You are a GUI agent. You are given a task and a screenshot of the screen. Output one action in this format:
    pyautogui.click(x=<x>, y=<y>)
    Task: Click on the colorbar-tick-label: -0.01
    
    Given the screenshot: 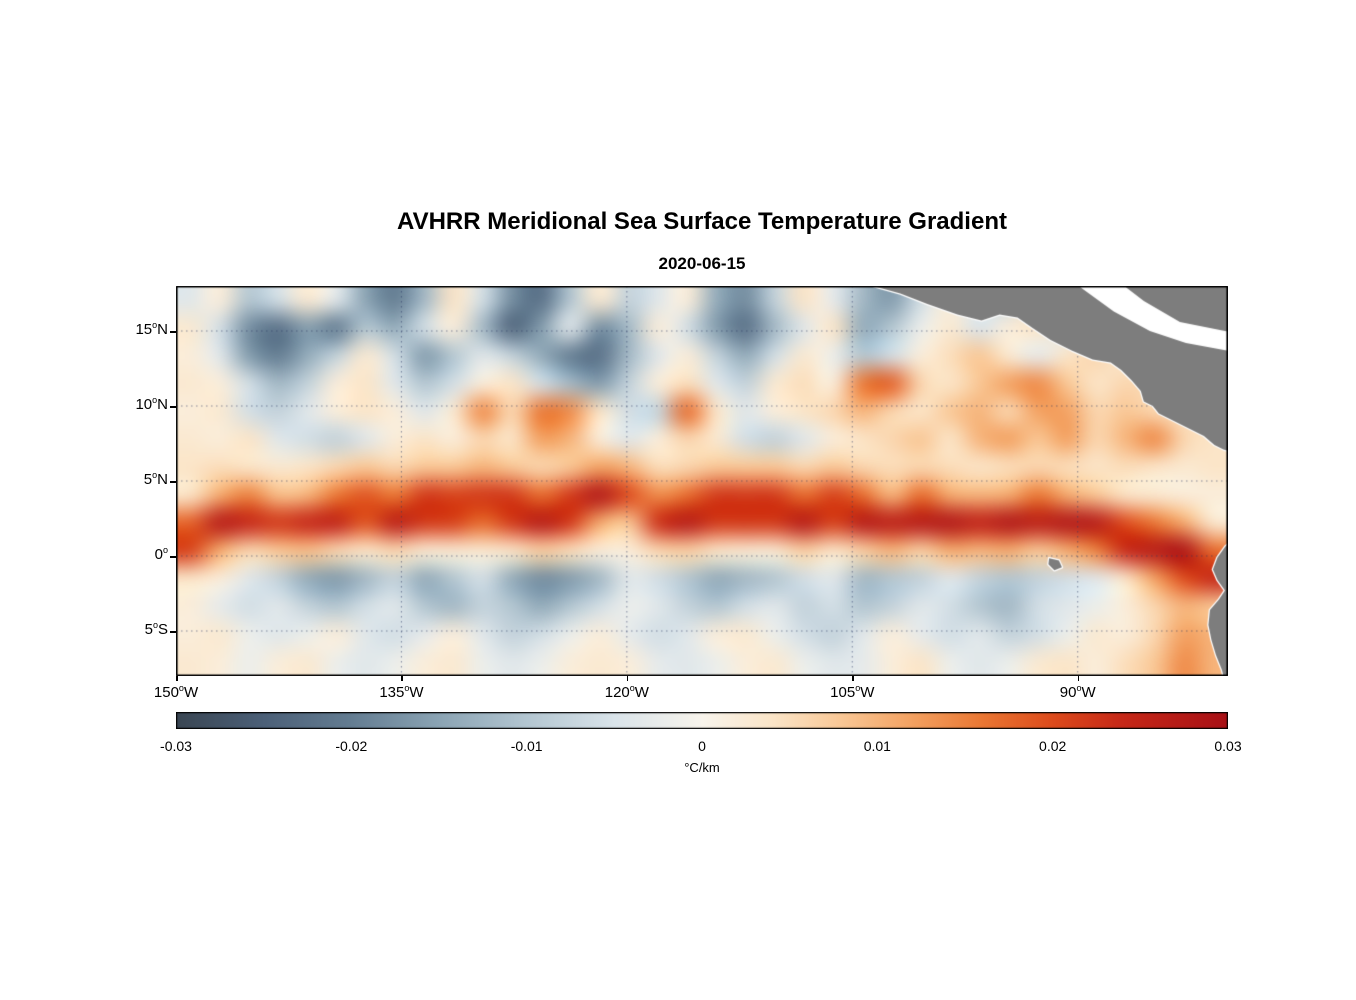 What is the action you would take?
    pyautogui.click(x=526, y=746)
    